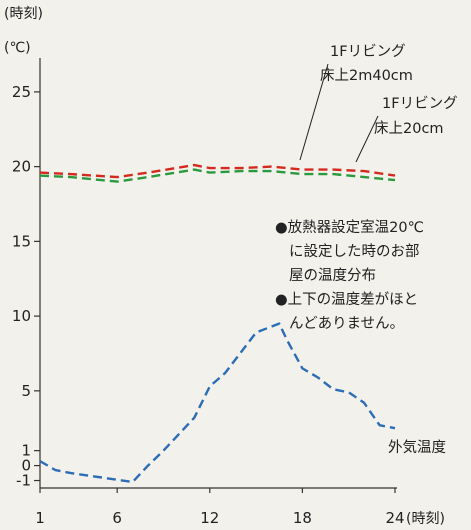  Describe the element at coordinates (367, 139) in the screenshot. I see `series-2-leader` at that location.